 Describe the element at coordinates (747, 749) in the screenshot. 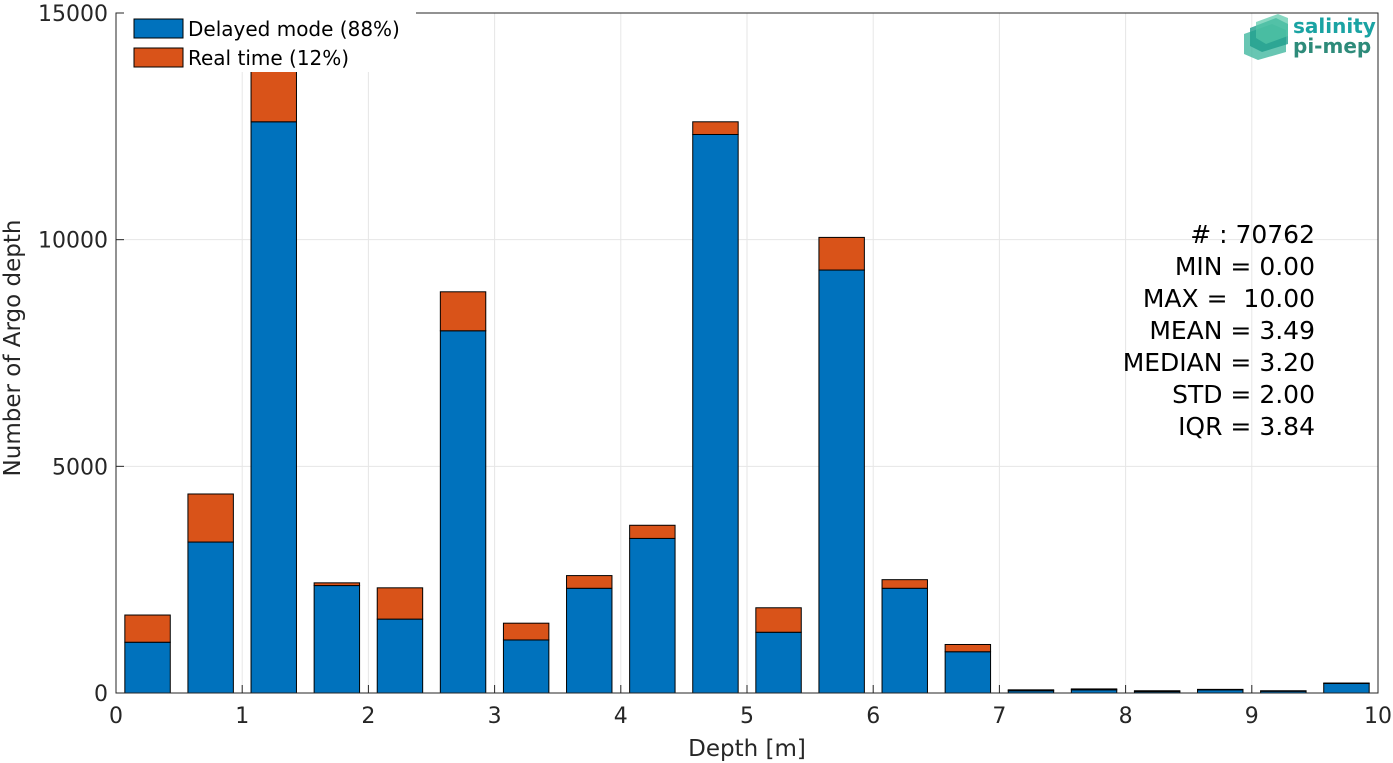

I see `x-axis-label: Depth [m]` at that location.